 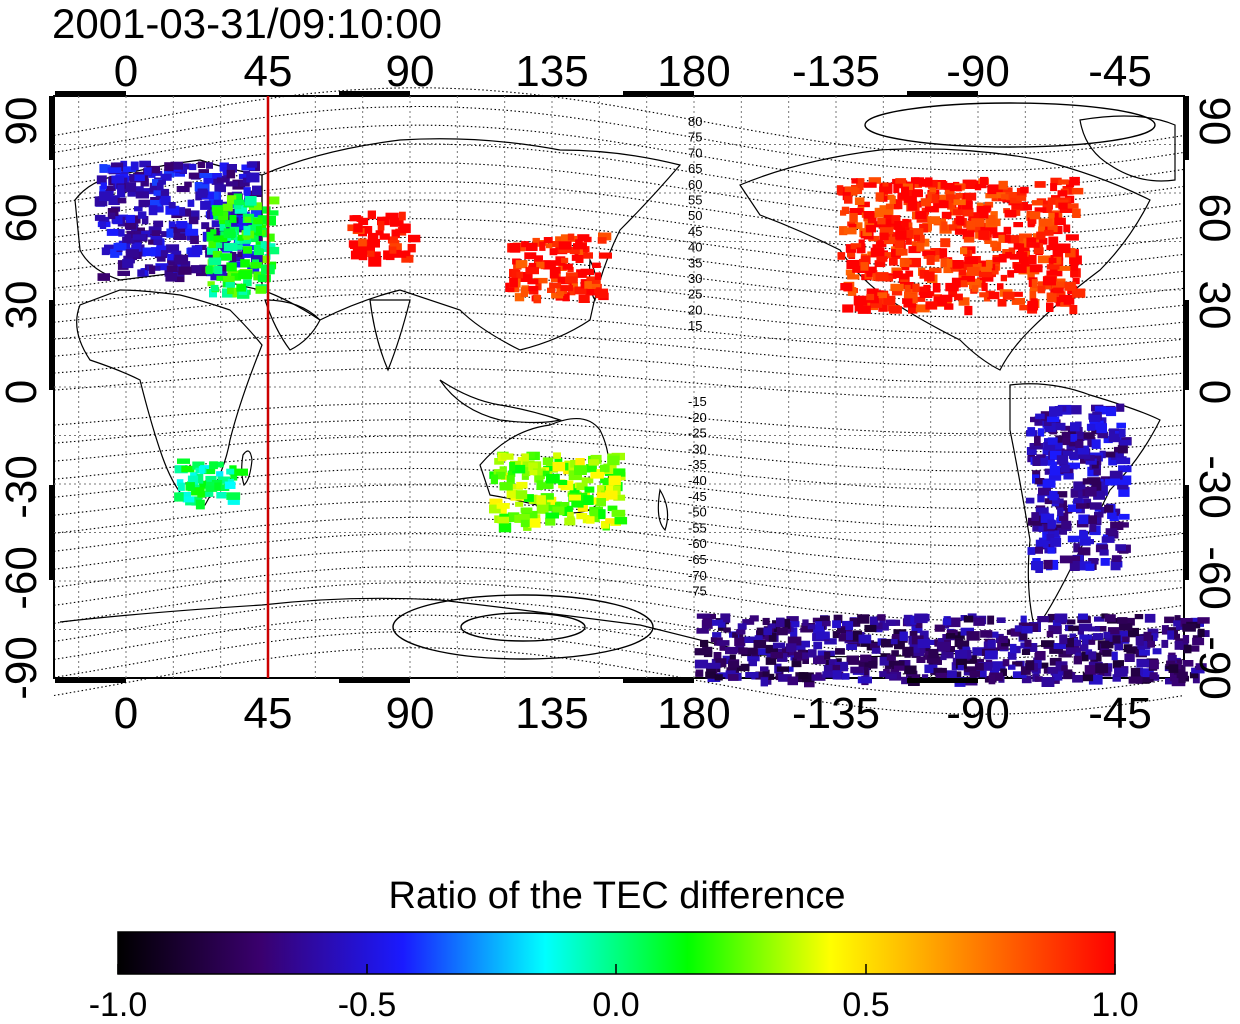 I want to click on contour-label: 40, so click(x=695, y=247).